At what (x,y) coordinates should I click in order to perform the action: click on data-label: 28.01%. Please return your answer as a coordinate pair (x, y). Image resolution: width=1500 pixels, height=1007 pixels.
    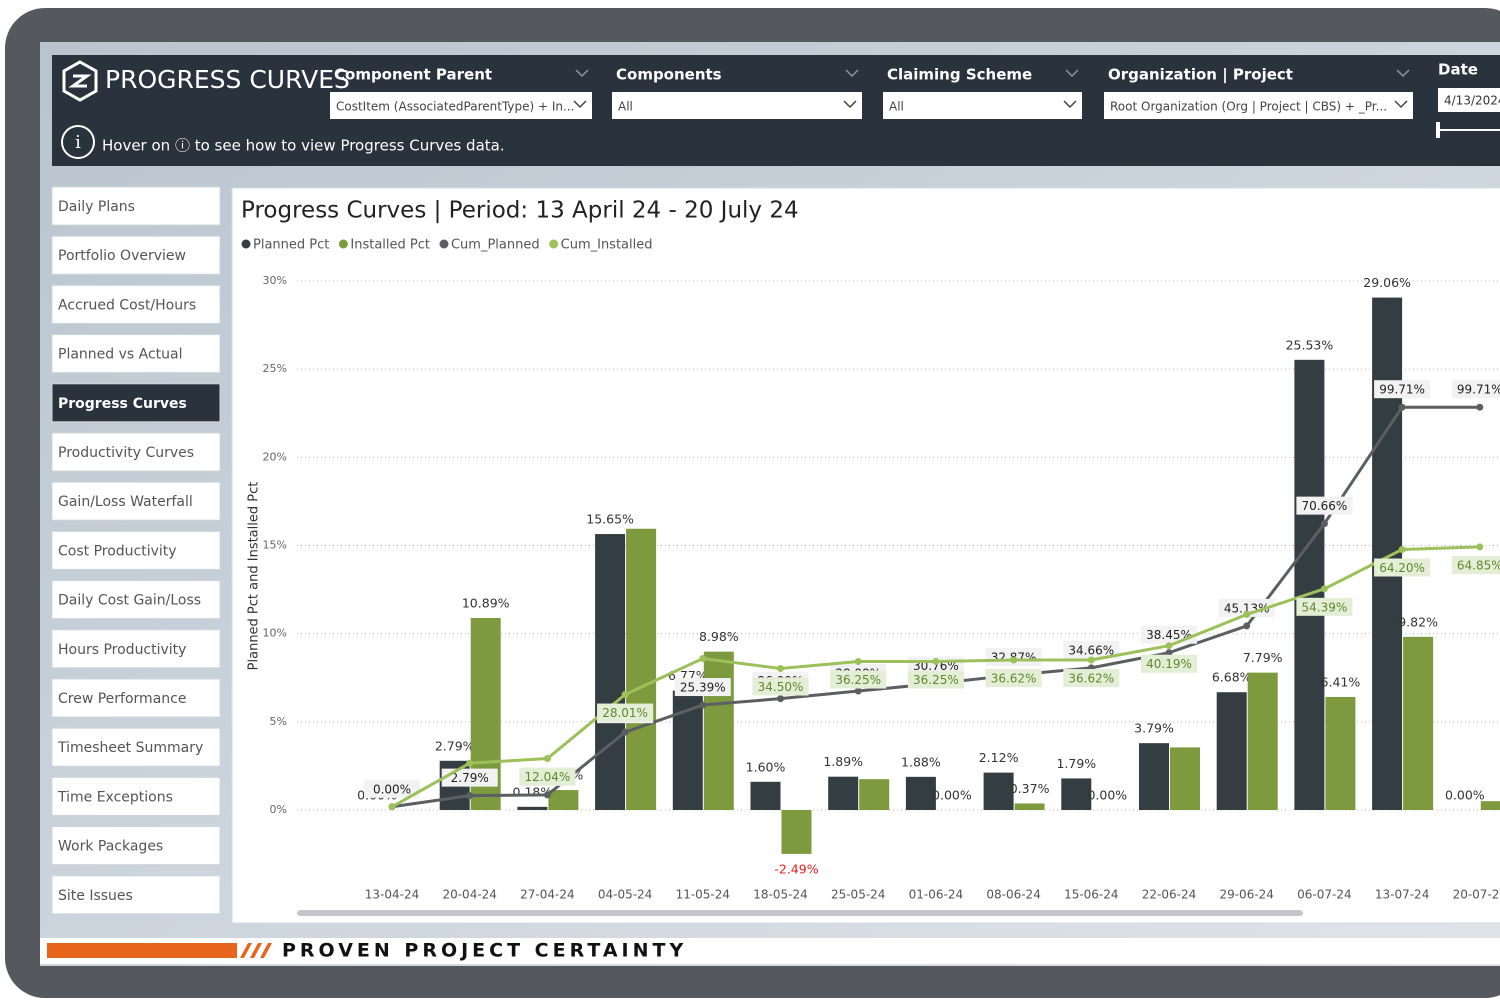
    Looking at the image, I should click on (625, 713).